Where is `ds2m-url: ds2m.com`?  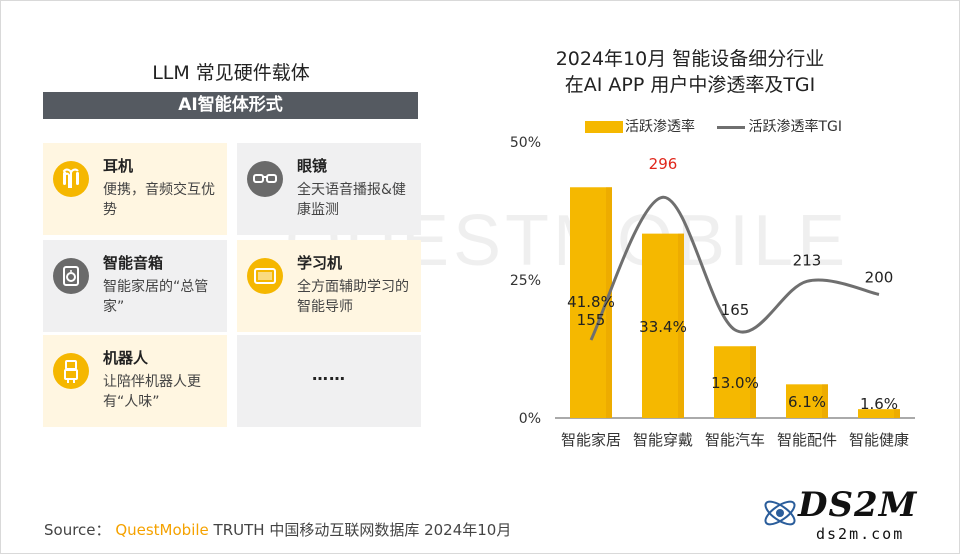 ds2m-url: ds2m.com is located at coordinates (860, 534).